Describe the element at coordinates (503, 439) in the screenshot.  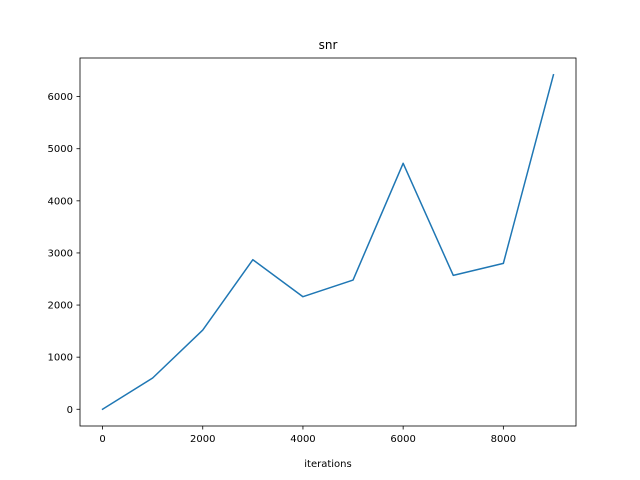
I see `x-tick-label: 8000` at that location.